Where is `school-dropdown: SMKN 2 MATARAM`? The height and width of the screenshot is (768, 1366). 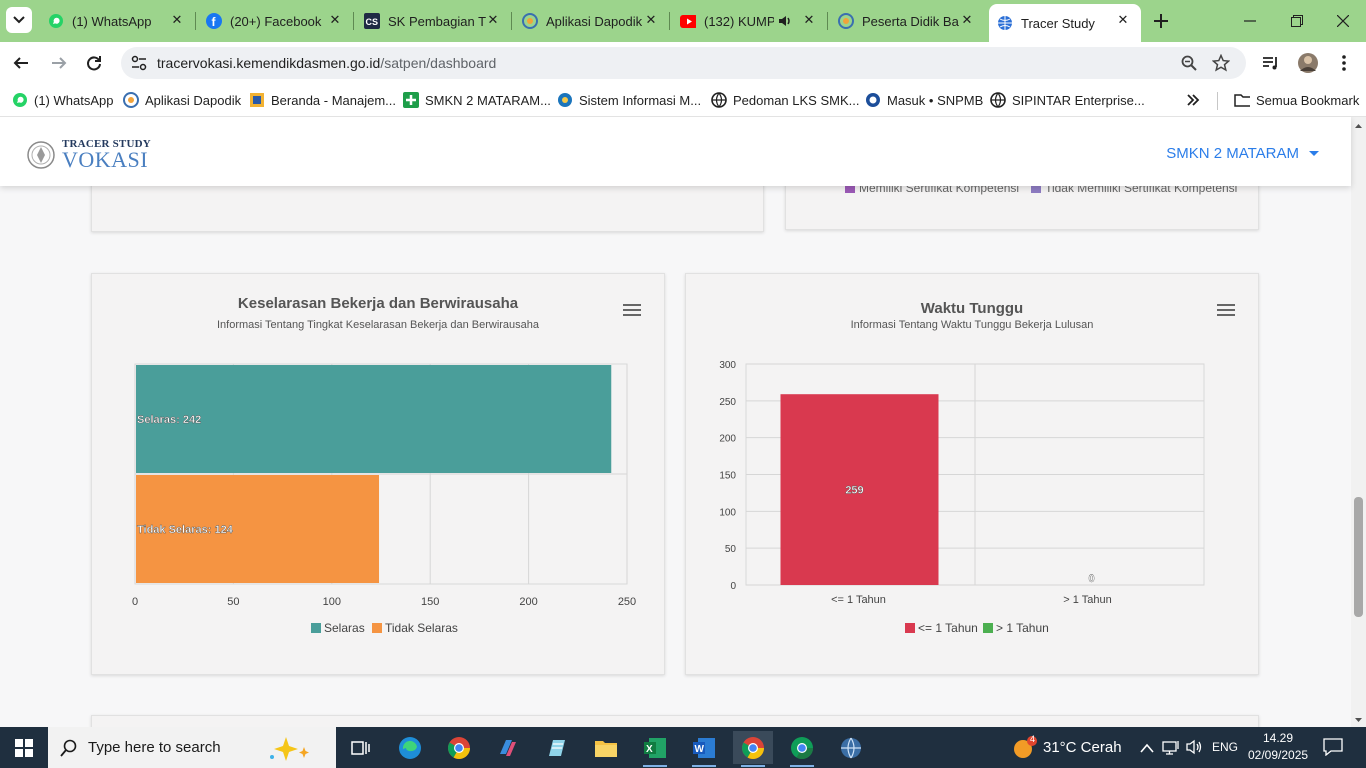
school-dropdown: SMKN 2 MATARAM is located at coordinates (1242, 153).